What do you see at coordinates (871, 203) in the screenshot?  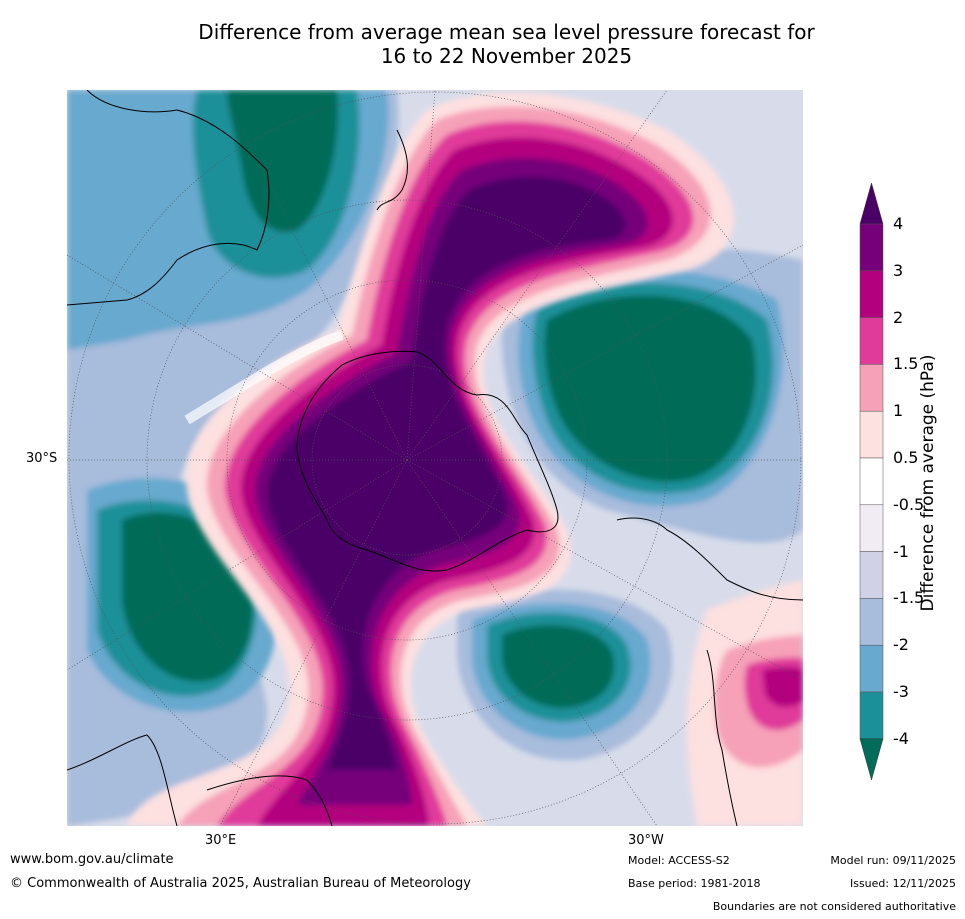 I see `colorbar-extend-top` at bounding box center [871, 203].